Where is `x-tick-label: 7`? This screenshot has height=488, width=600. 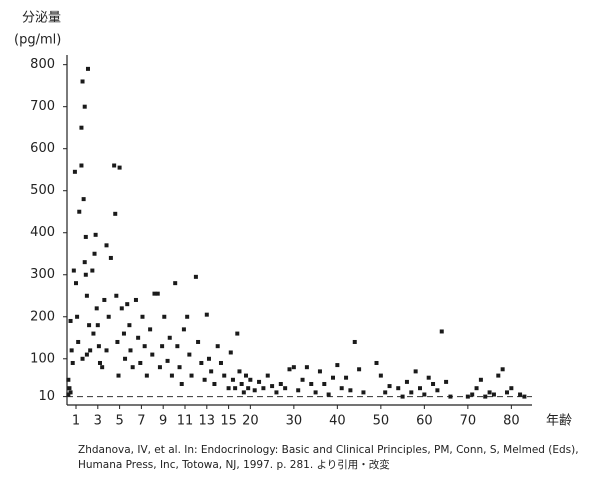 x-tick-label: 7 is located at coordinates (141, 421).